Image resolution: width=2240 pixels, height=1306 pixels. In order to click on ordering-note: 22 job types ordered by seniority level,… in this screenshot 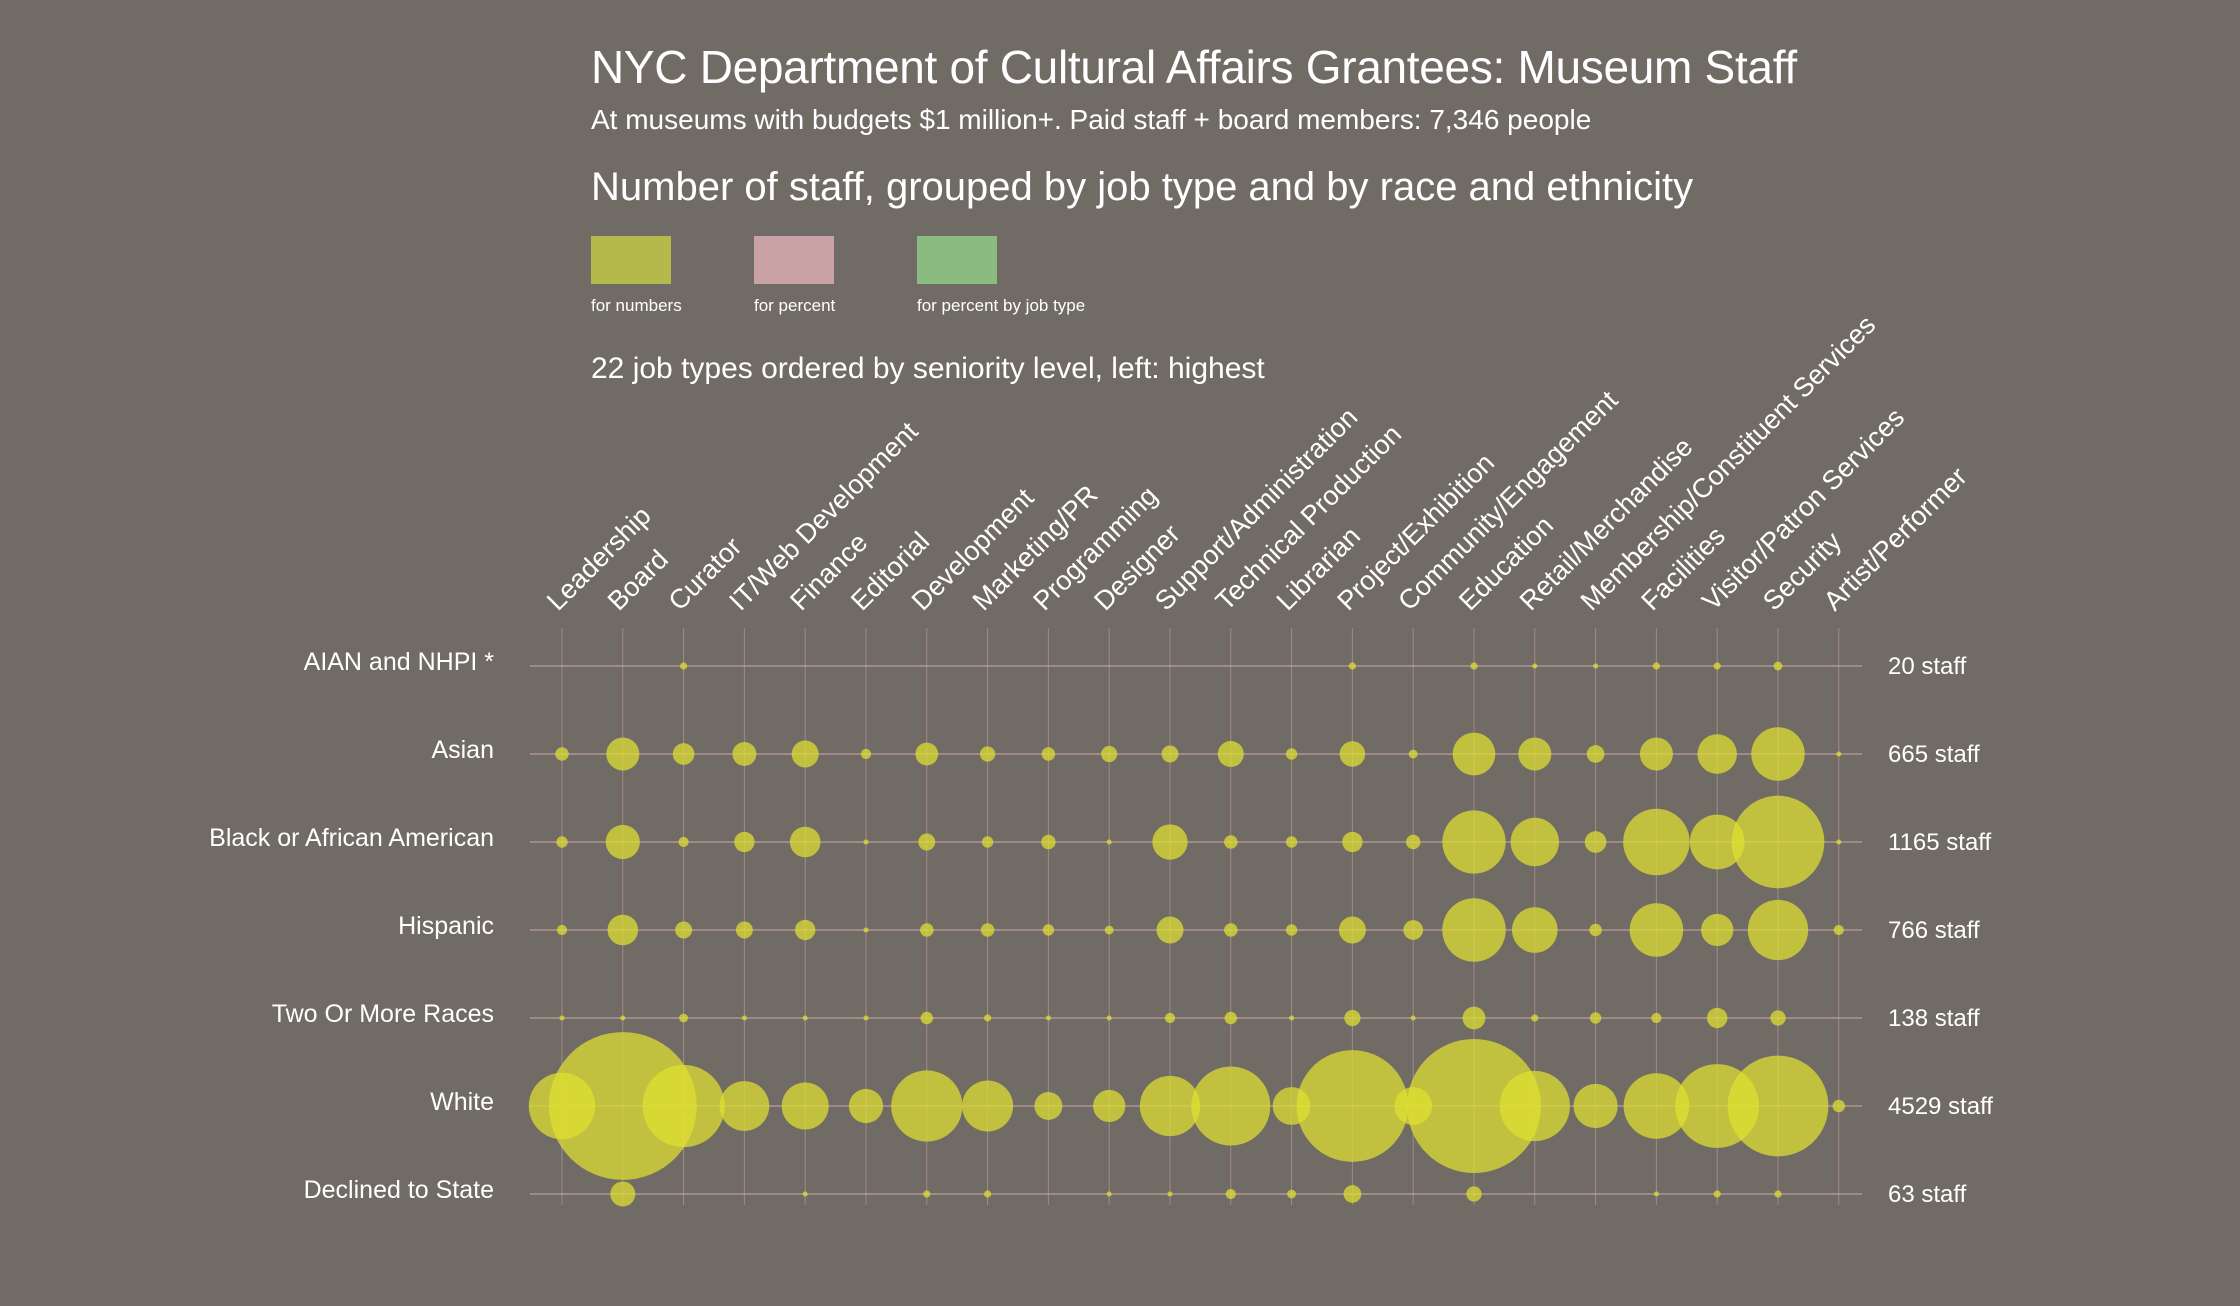, I will do `click(928, 368)`.